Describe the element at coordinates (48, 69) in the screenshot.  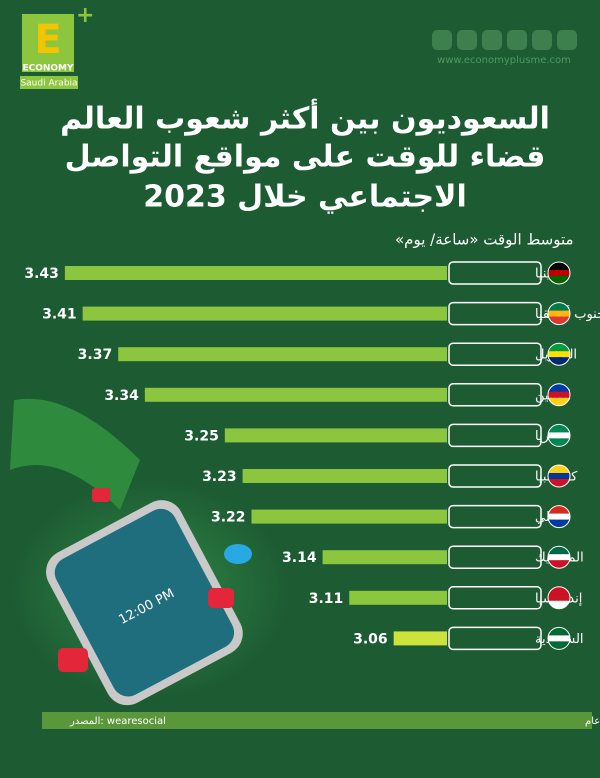
I see `logo-name: ECONOMY` at that location.